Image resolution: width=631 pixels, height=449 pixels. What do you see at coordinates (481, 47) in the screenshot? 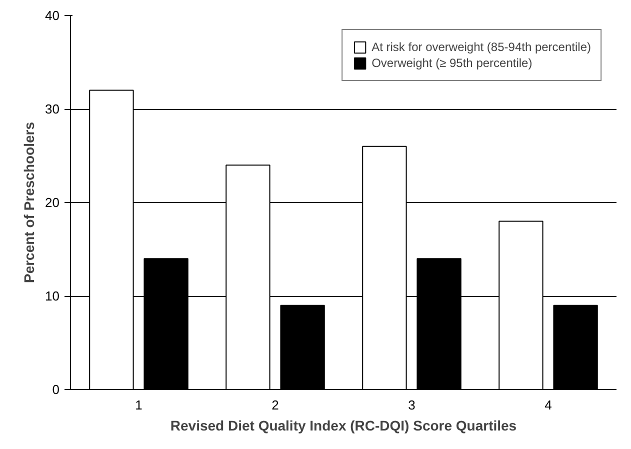
I see `legend-label: At risk for overweight (85-94th percentile)` at bounding box center [481, 47].